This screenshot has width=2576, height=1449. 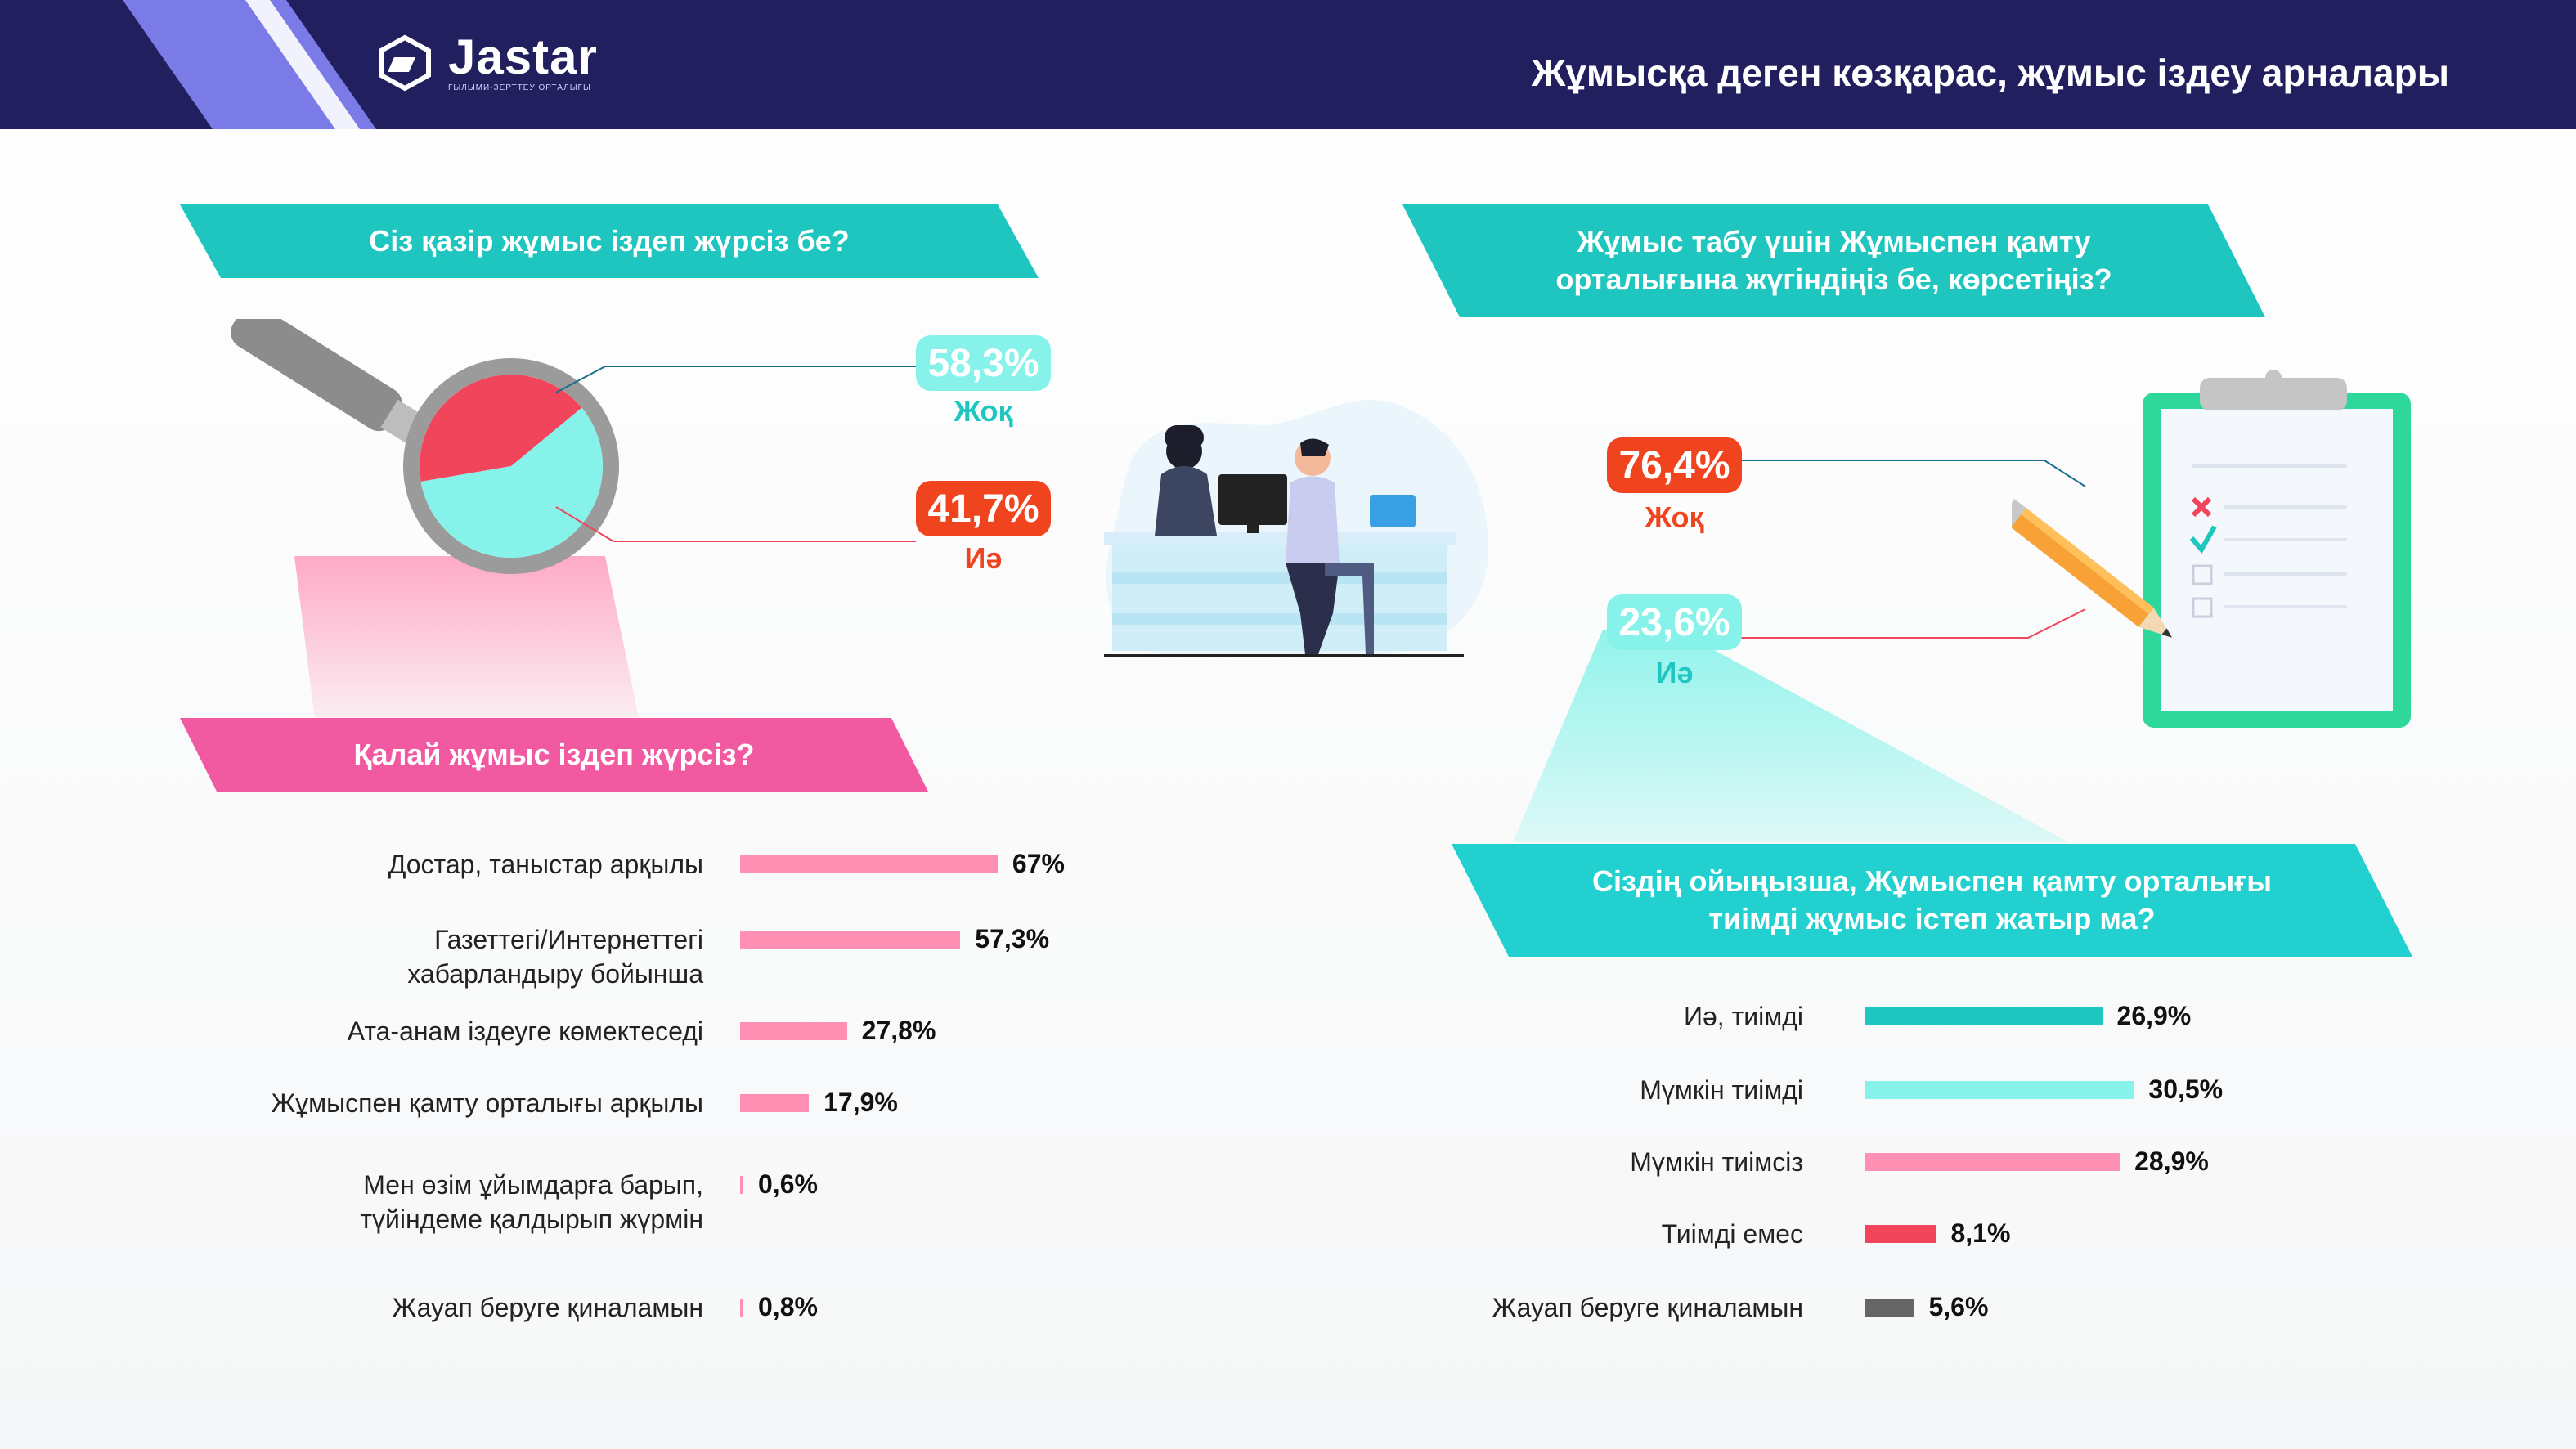 I want to click on pencil-icon, so click(x=2092, y=568).